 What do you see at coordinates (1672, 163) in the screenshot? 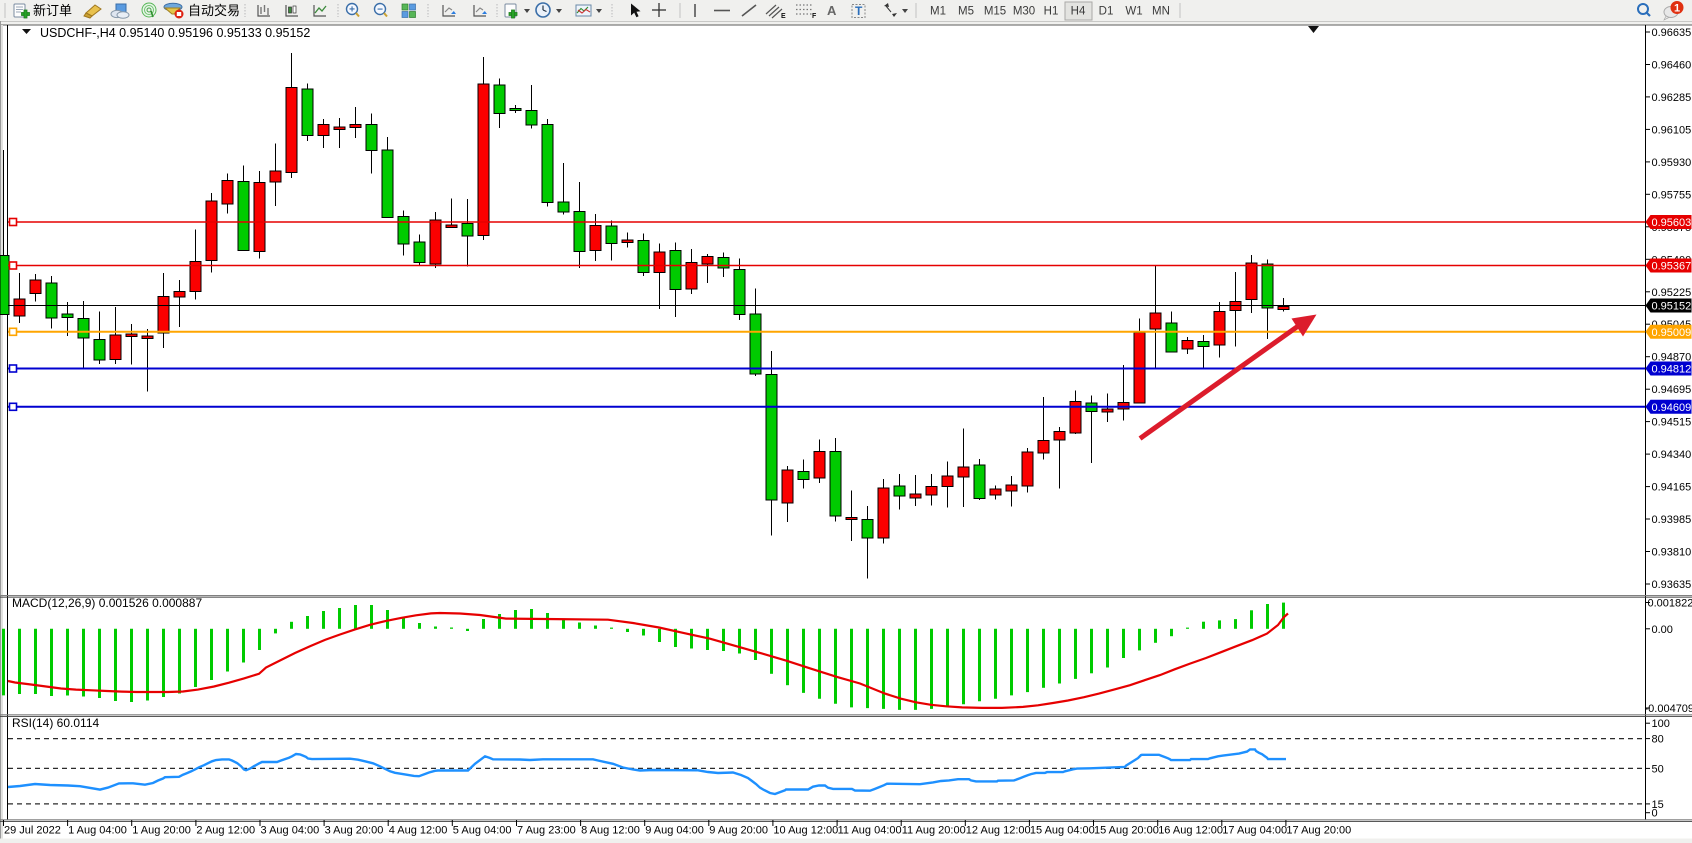
I see `svg-text: 0.95930` at bounding box center [1672, 163].